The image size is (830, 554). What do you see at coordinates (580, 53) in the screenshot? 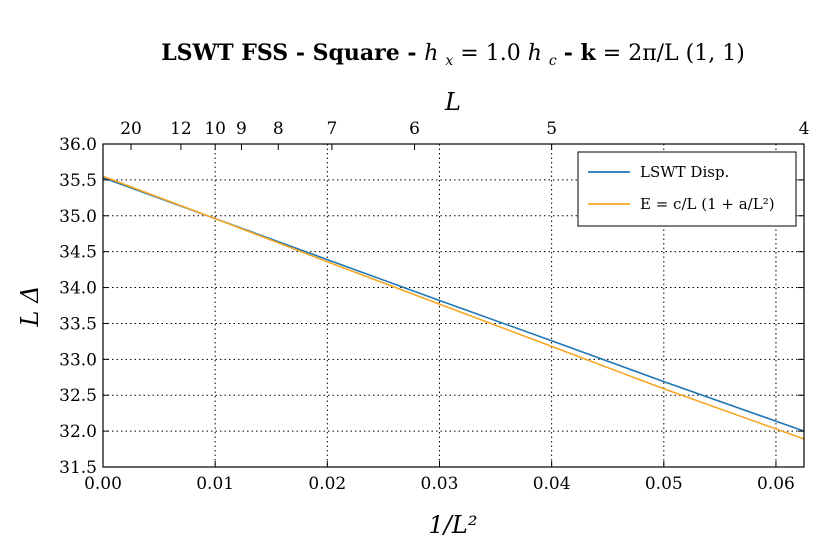
I see `title-k-part: - k` at bounding box center [580, 53].